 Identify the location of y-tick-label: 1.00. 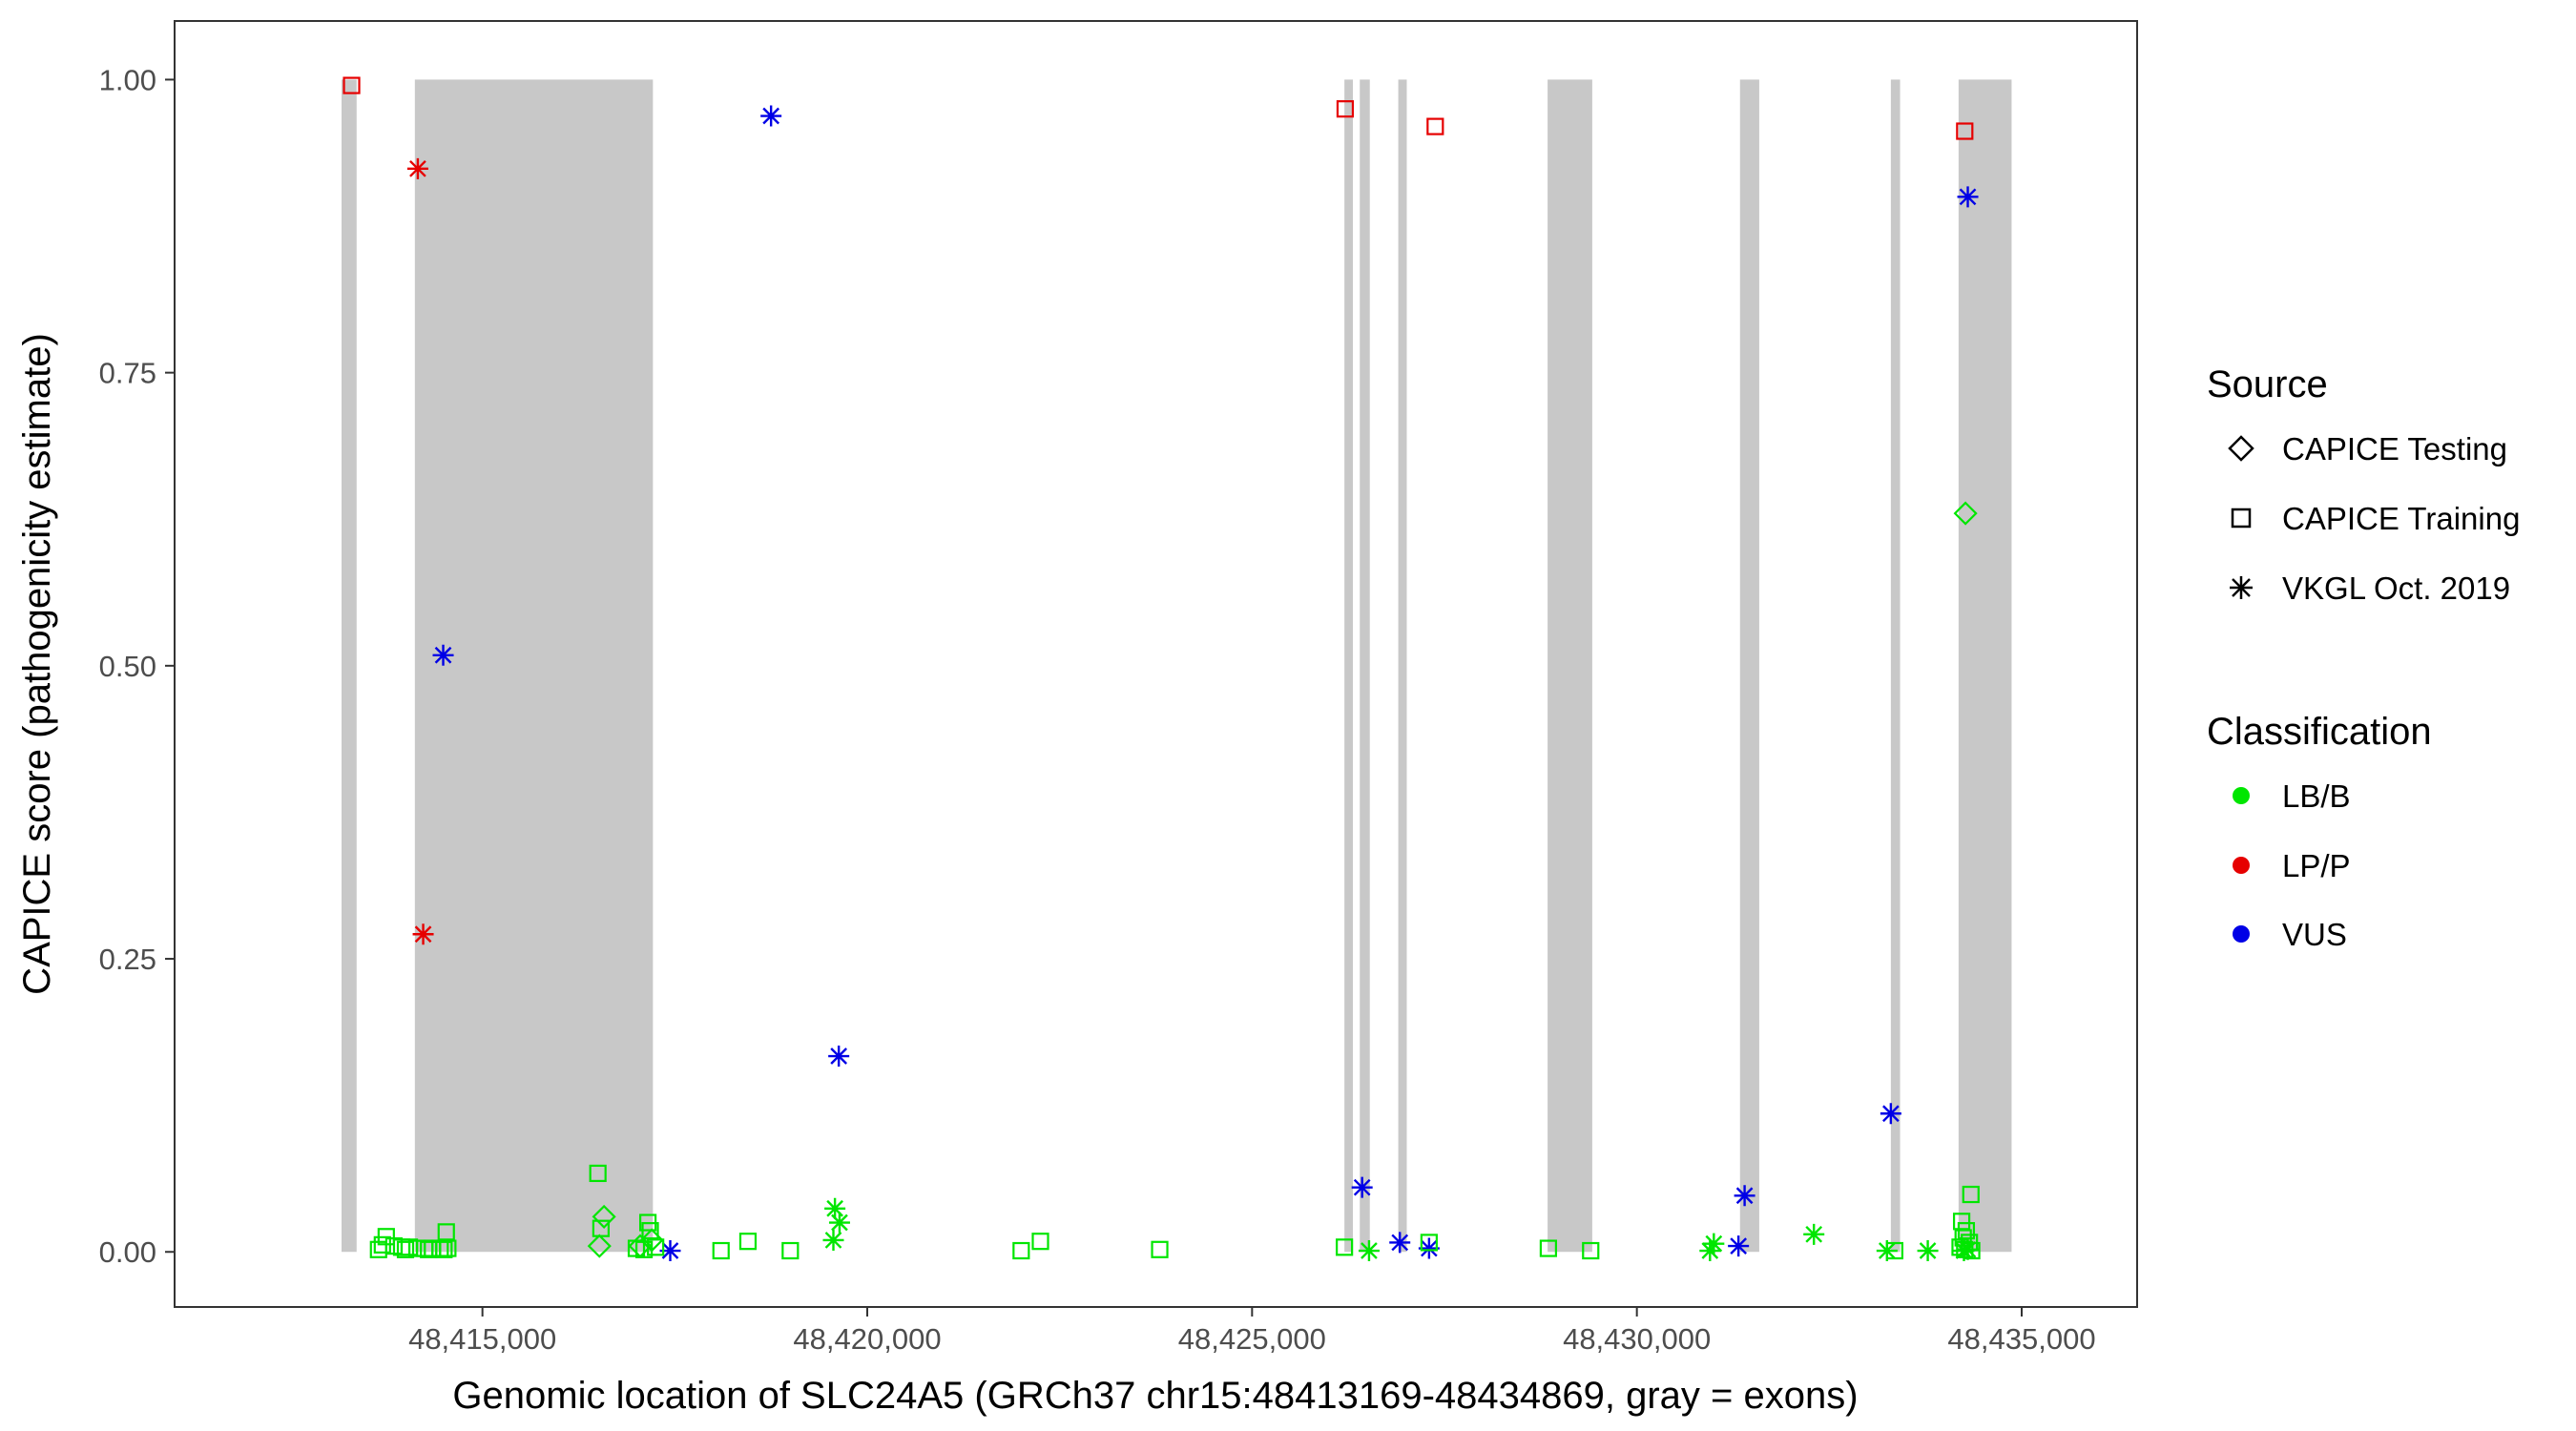
(127, 79).